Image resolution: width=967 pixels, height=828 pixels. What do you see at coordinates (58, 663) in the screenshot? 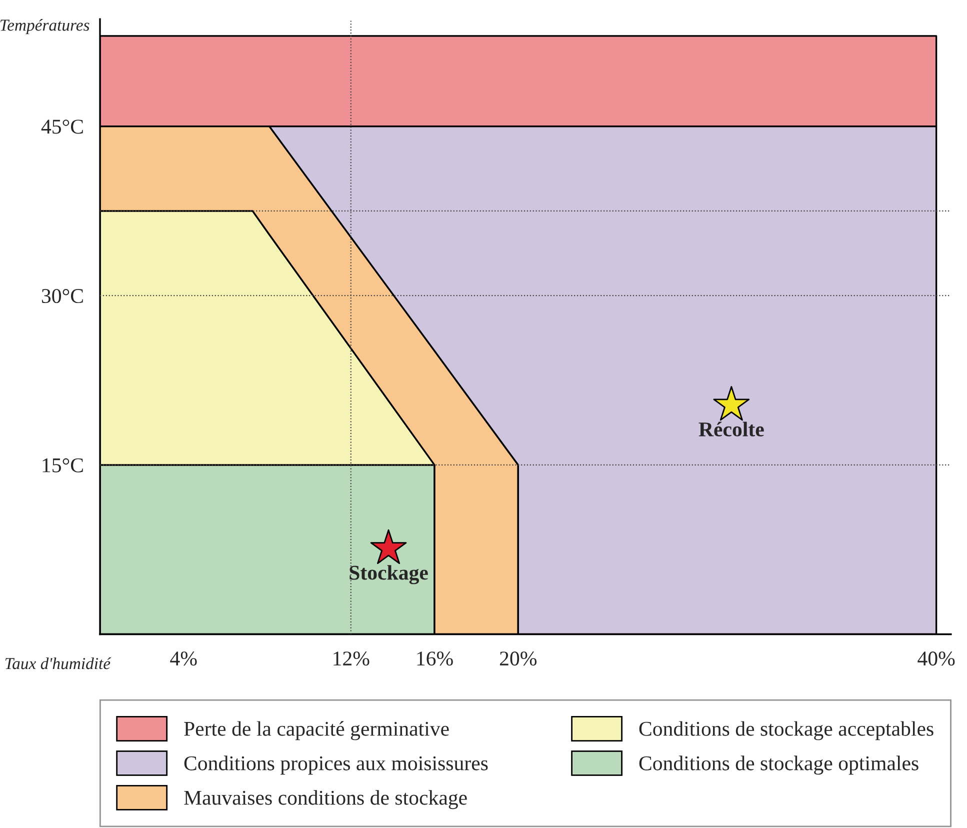
I see `x-axis-title: Taux d'humidité` at bounding box center [58, 663].